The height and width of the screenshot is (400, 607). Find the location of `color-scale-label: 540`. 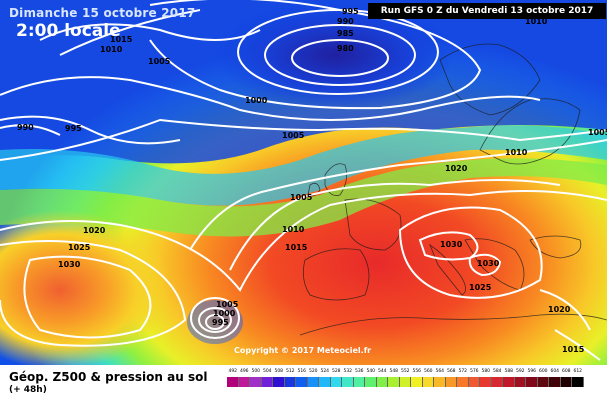

color-scale-label: 540 is located at coordinates (371, 371).